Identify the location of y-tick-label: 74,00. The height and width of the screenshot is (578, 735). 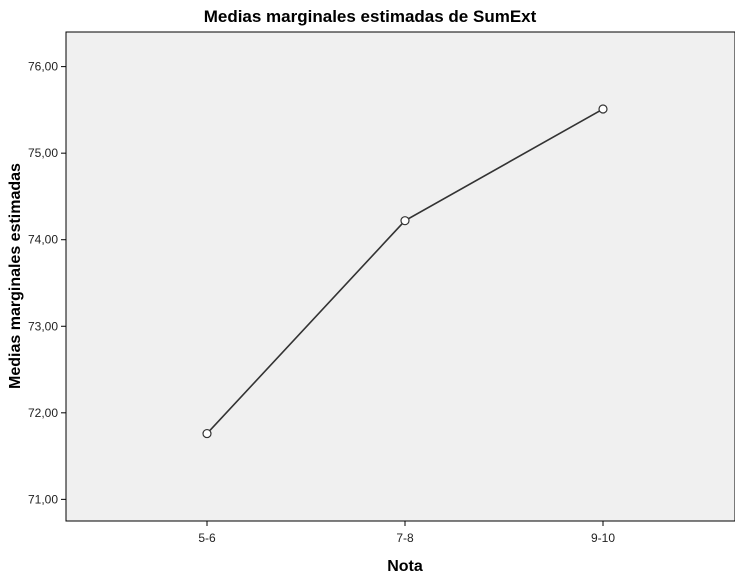
(43, 240).